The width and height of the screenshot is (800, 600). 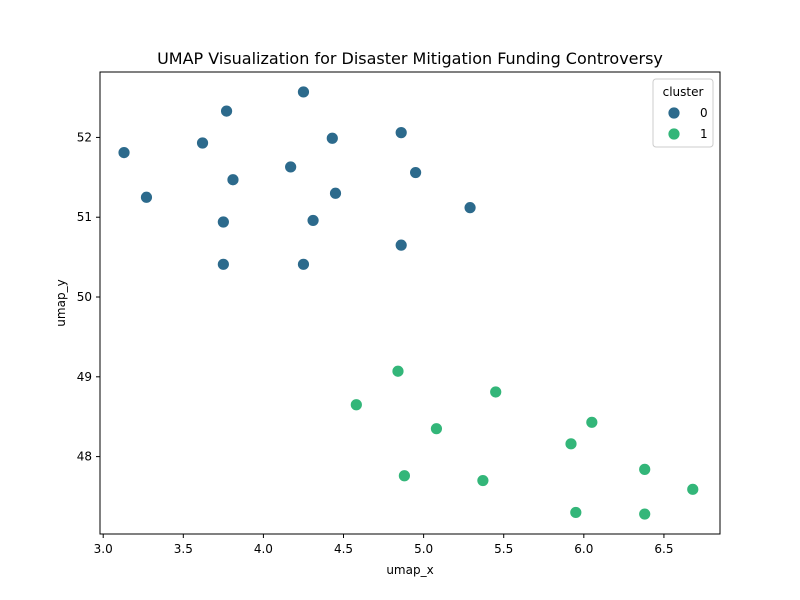 I want to click on x-tick-label: 6.0, so click(x=583, y=549).